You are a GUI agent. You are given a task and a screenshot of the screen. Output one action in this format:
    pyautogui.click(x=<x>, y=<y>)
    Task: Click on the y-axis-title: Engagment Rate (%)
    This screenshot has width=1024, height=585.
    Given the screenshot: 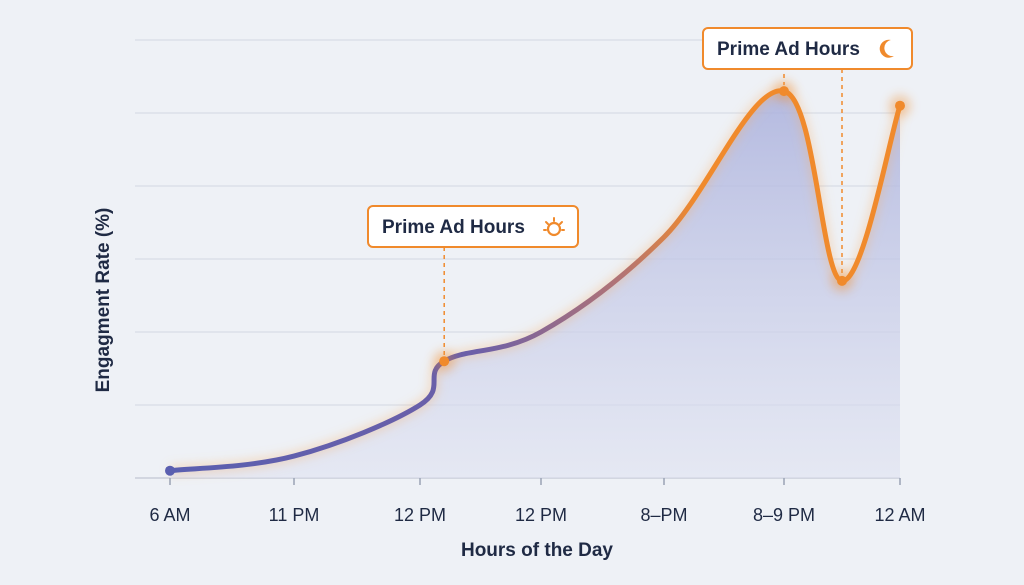 What is the action you would take?
    pyautogui.click(x=103, y=300)
    